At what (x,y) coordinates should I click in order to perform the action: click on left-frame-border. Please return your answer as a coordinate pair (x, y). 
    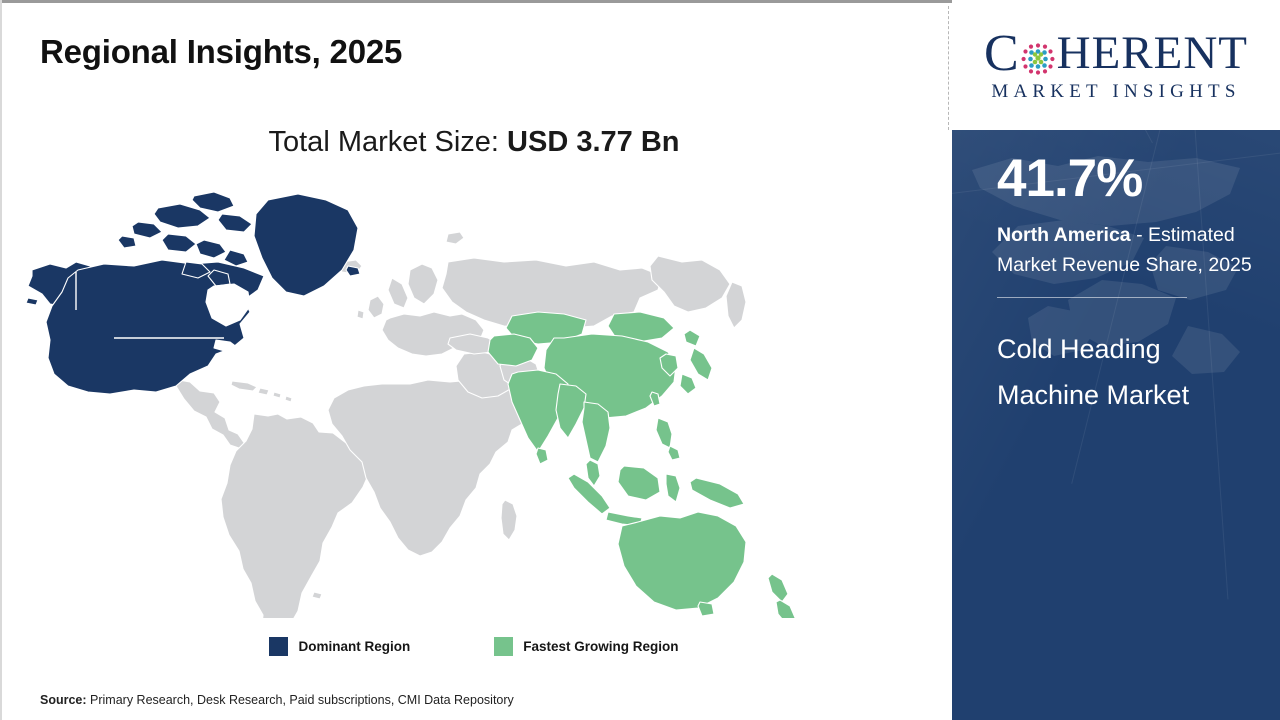
    Looking at the image, I should click on (1, 360).